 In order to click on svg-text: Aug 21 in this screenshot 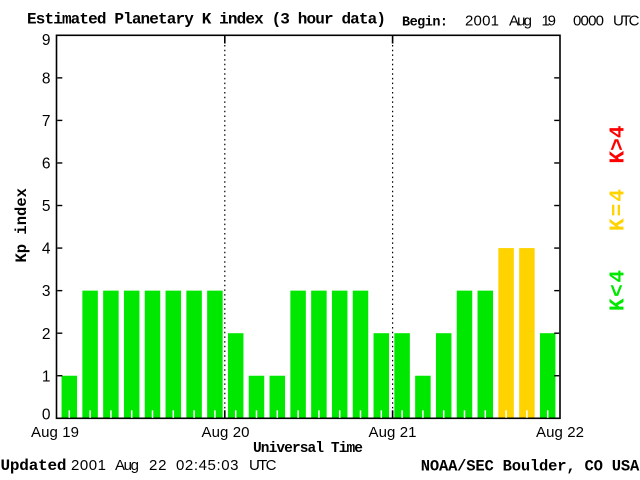, I will do `click(393, 432)`.